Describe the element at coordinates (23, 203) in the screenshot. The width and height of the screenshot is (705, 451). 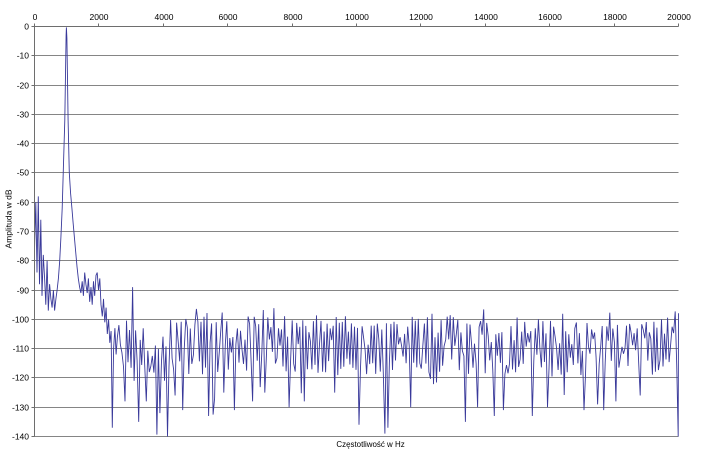
I see `svg-text: -60` at that location.